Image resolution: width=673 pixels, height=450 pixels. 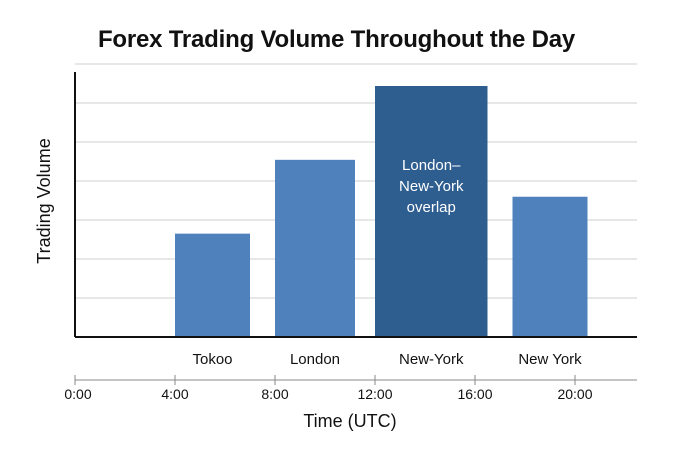 What do you see at coordinates (77, 394) in the screenshot?
I see `time-tick-label: 0:00` at bounding box center [77, 394].